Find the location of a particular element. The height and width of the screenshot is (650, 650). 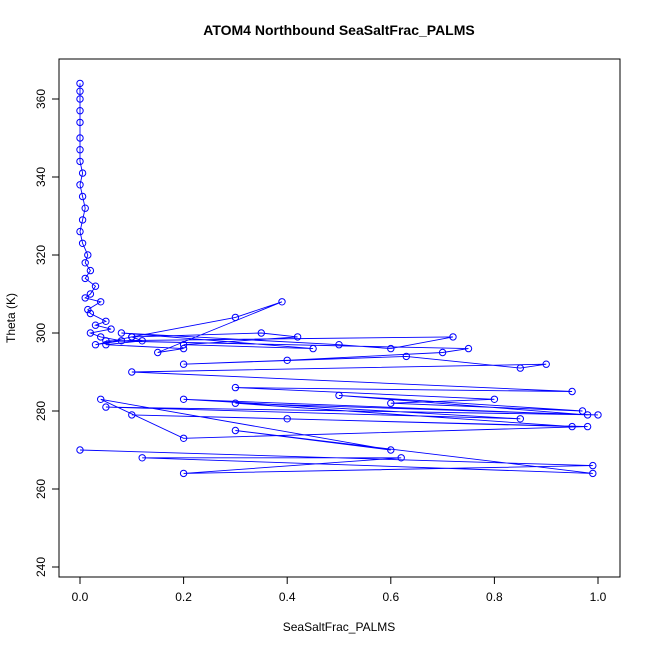

x-tick-label: 0.2 is located at coordinates (183, 597).